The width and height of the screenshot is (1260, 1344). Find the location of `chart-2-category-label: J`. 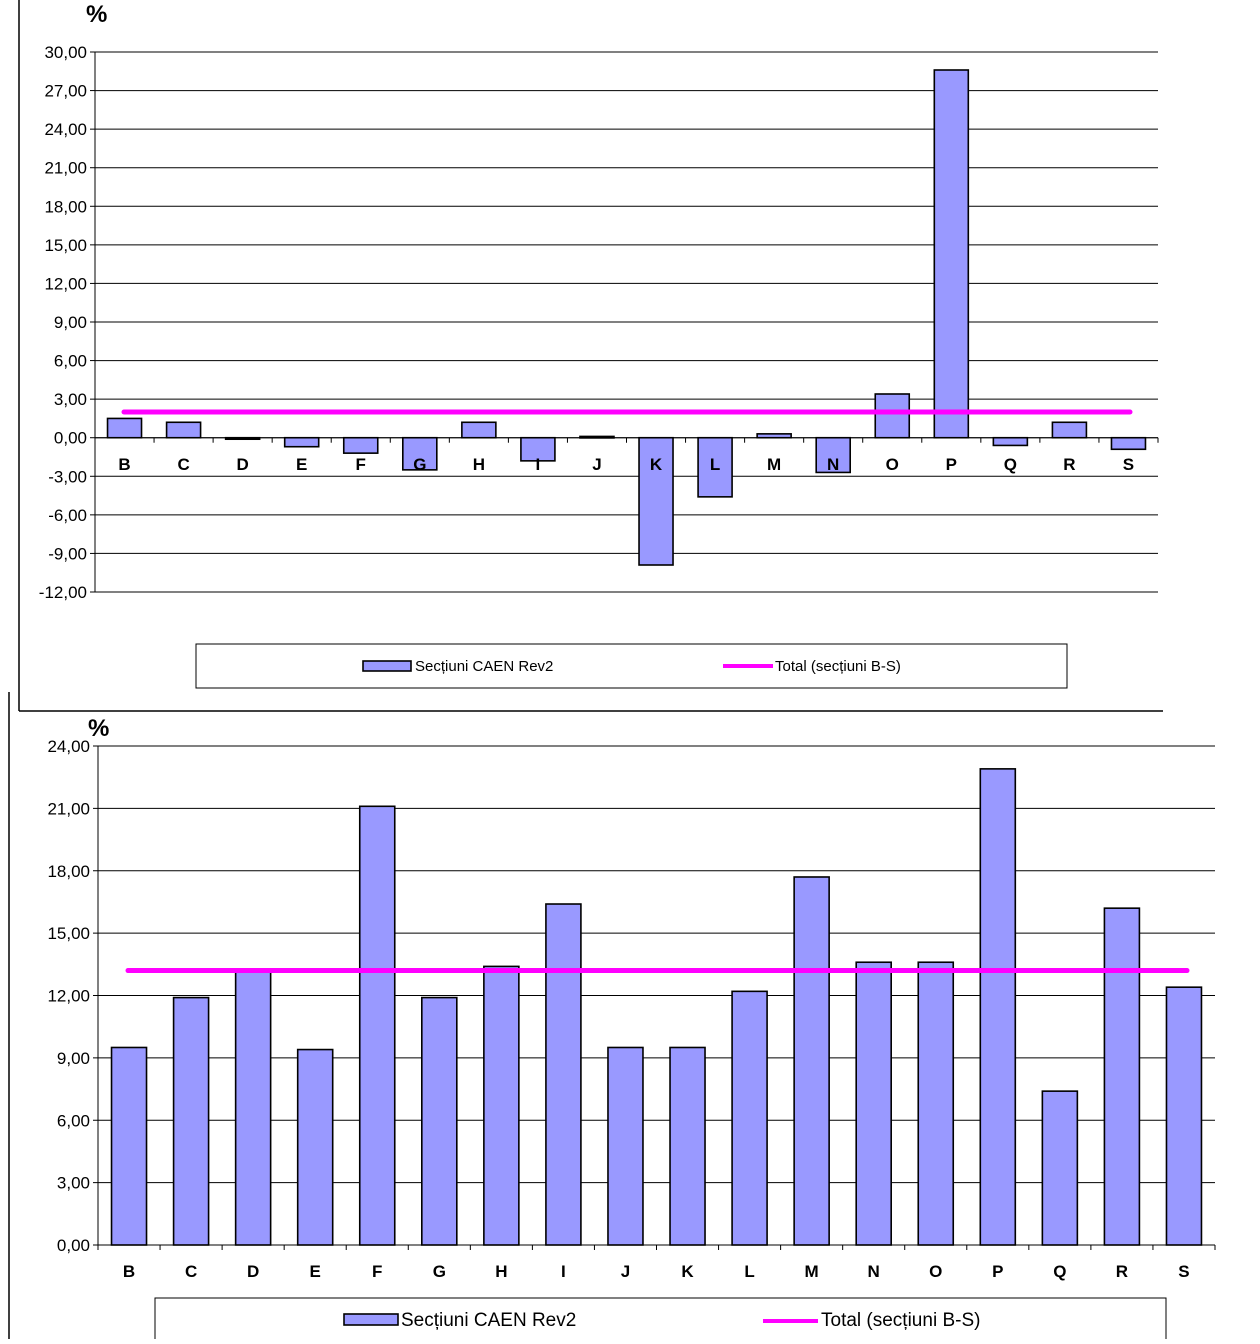

chart-2-category-label: J is located at coordinates (625, 1271).